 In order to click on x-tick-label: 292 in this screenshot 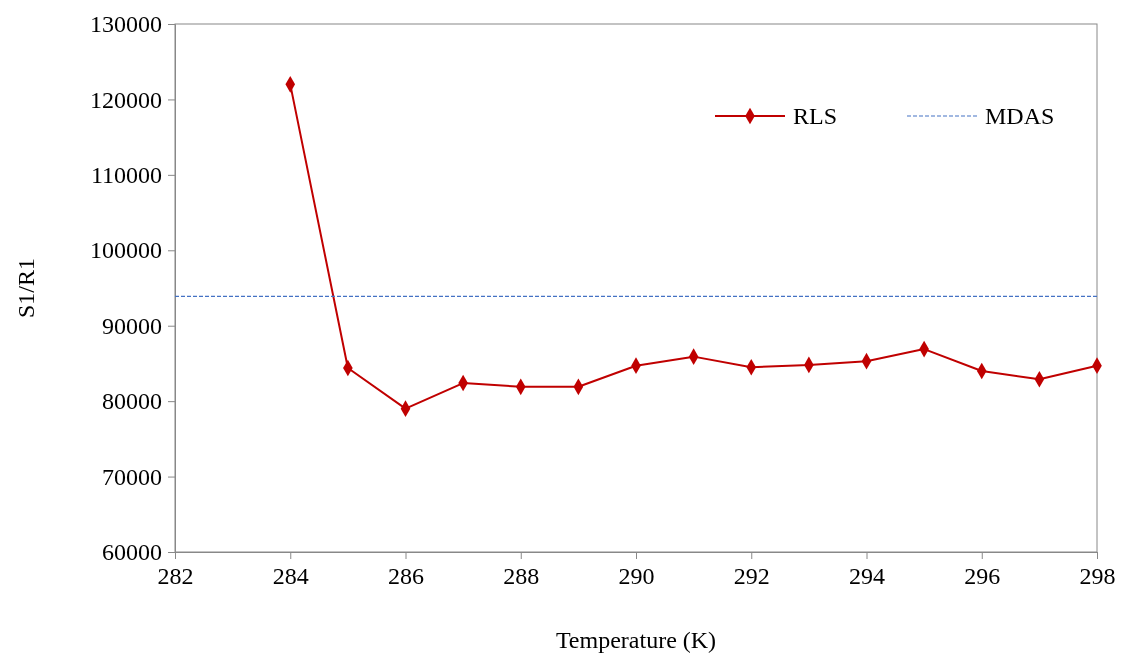, I will do `click(751, 576)`.